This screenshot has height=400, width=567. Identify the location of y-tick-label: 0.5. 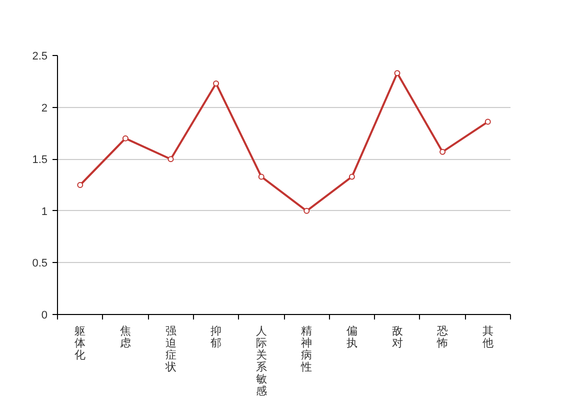
(40, 264).